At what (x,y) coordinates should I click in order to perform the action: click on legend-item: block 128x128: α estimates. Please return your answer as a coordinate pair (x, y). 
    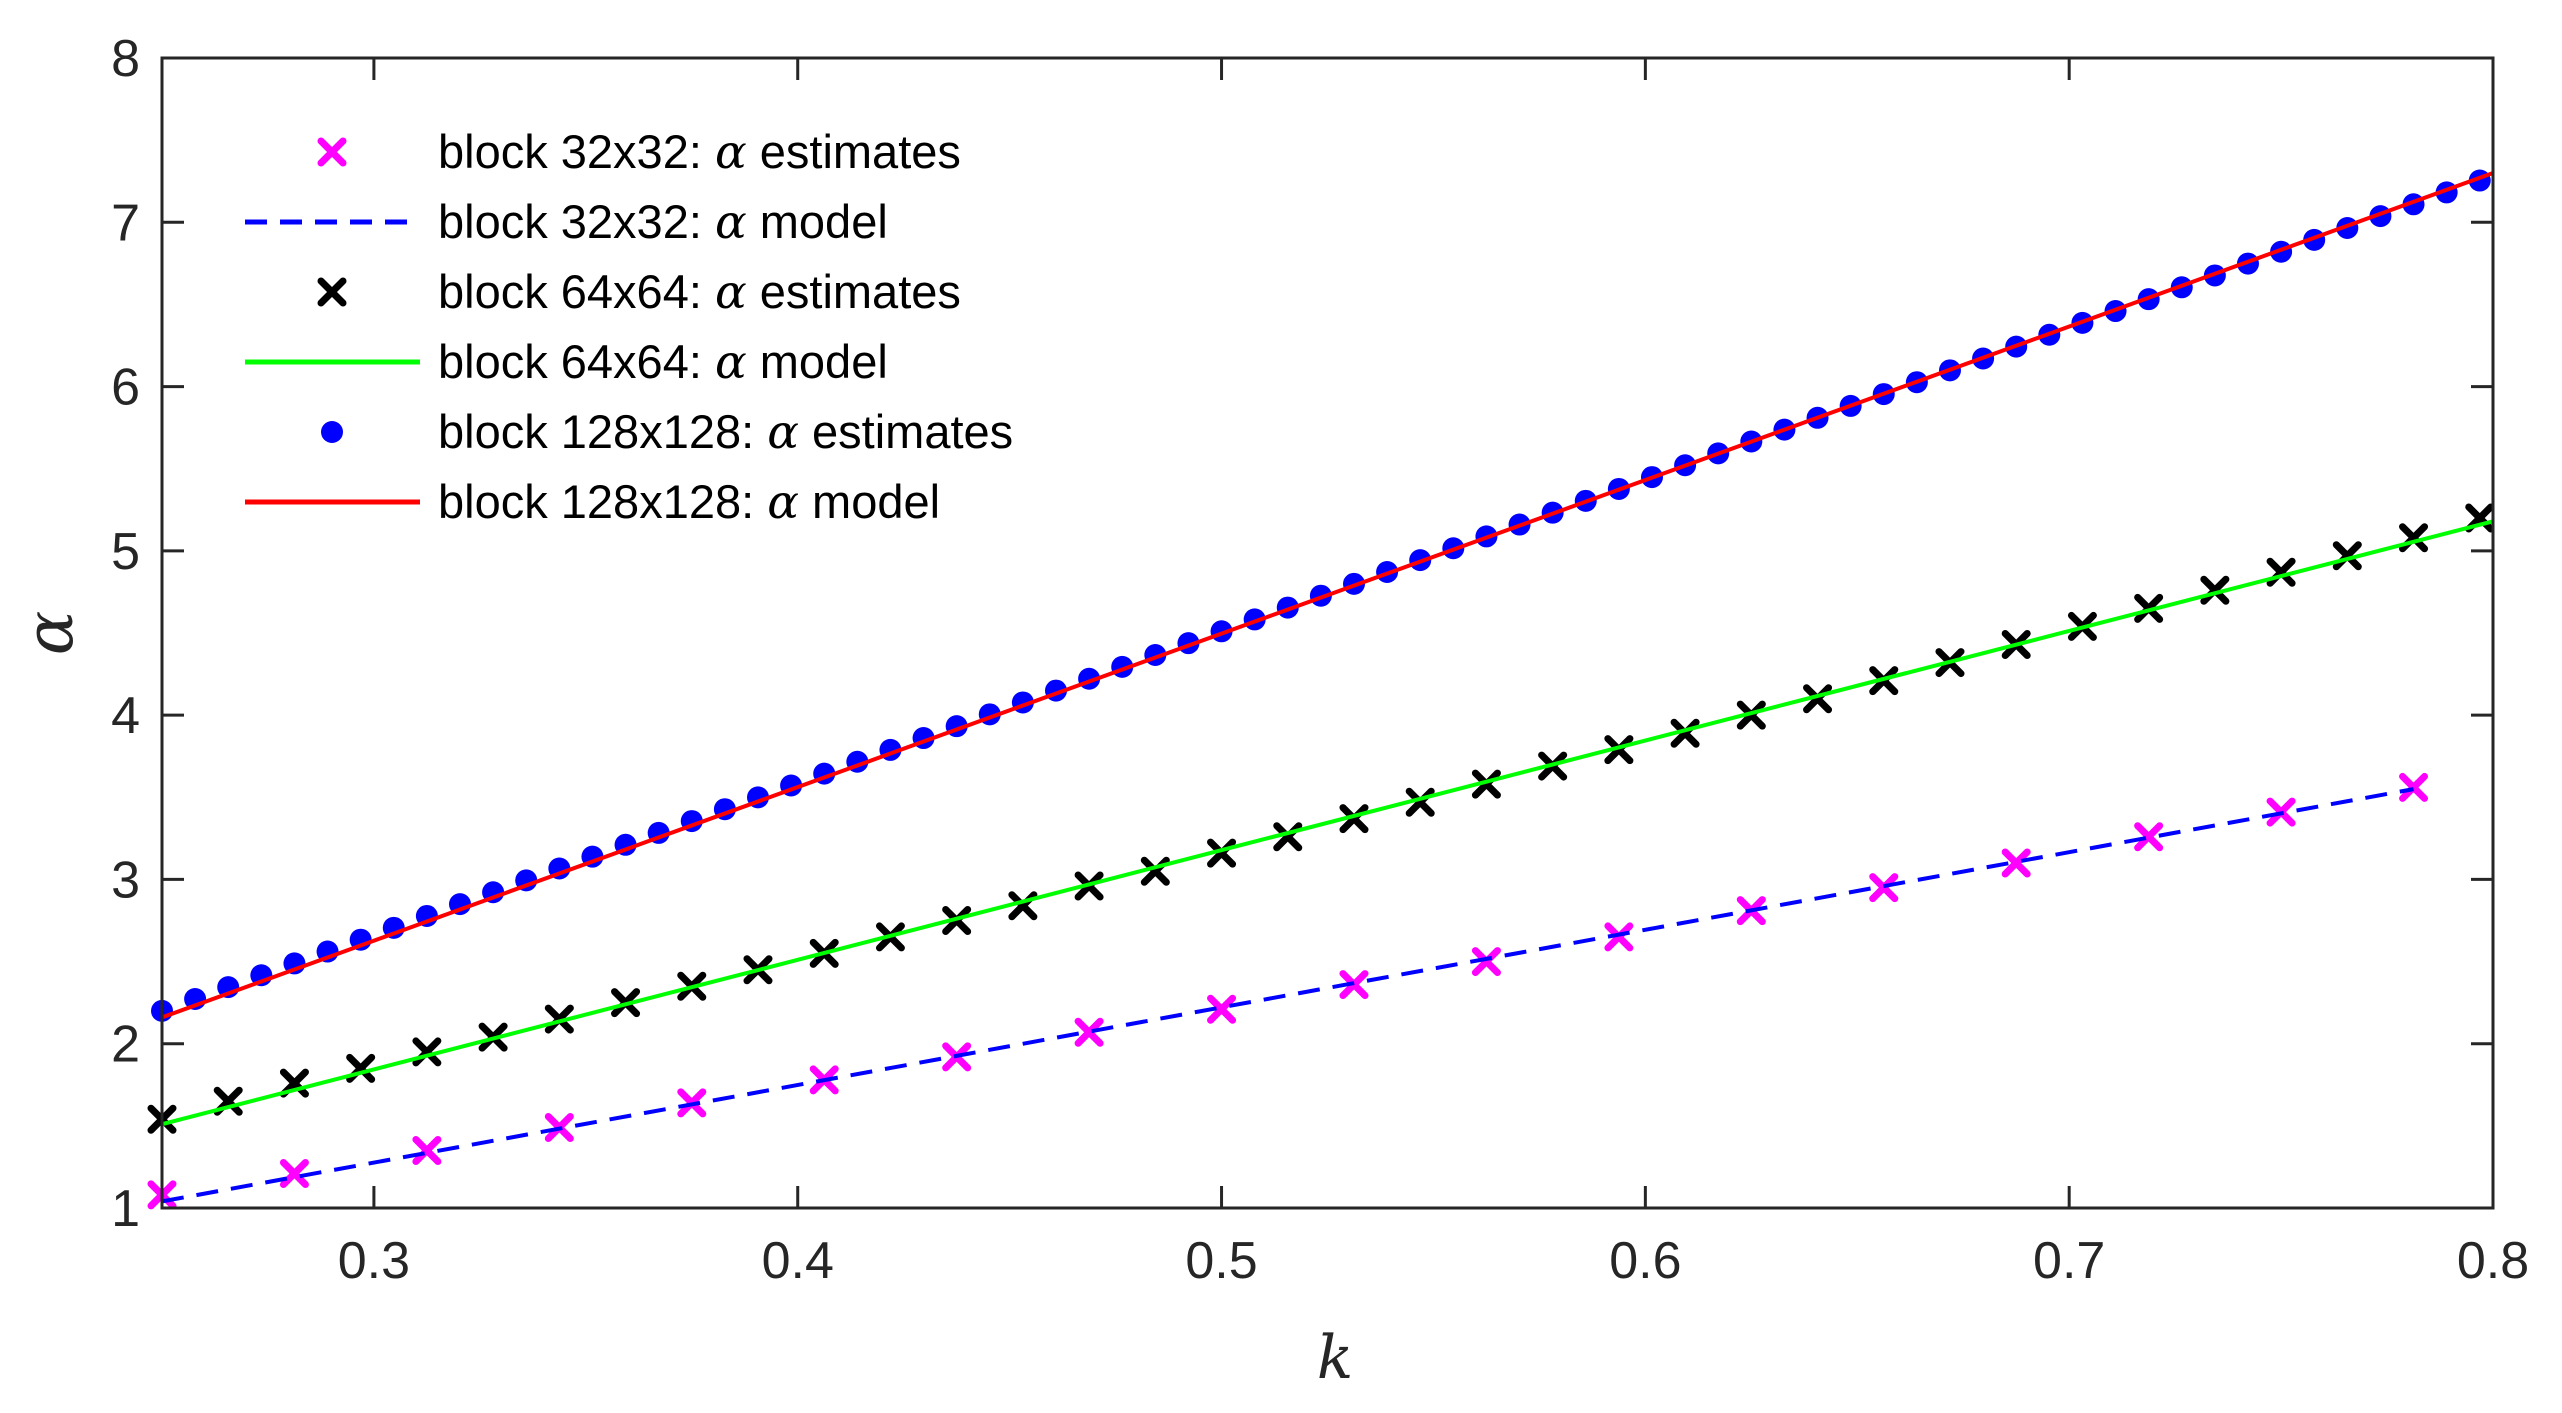
    Looking at the image, I should click on (667, 432).